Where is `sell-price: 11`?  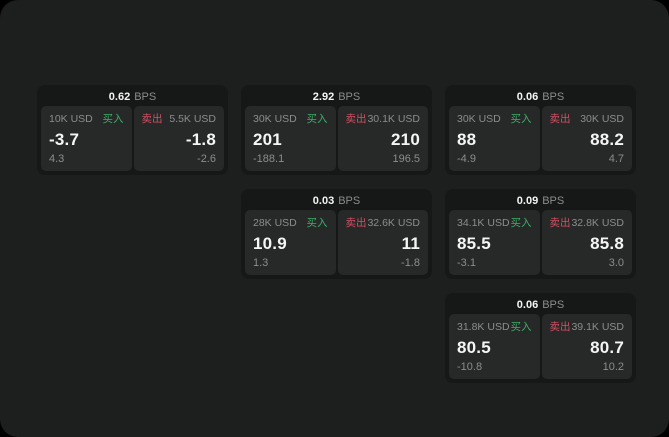
sell-price: 11 is located at coordinates (410, 243).